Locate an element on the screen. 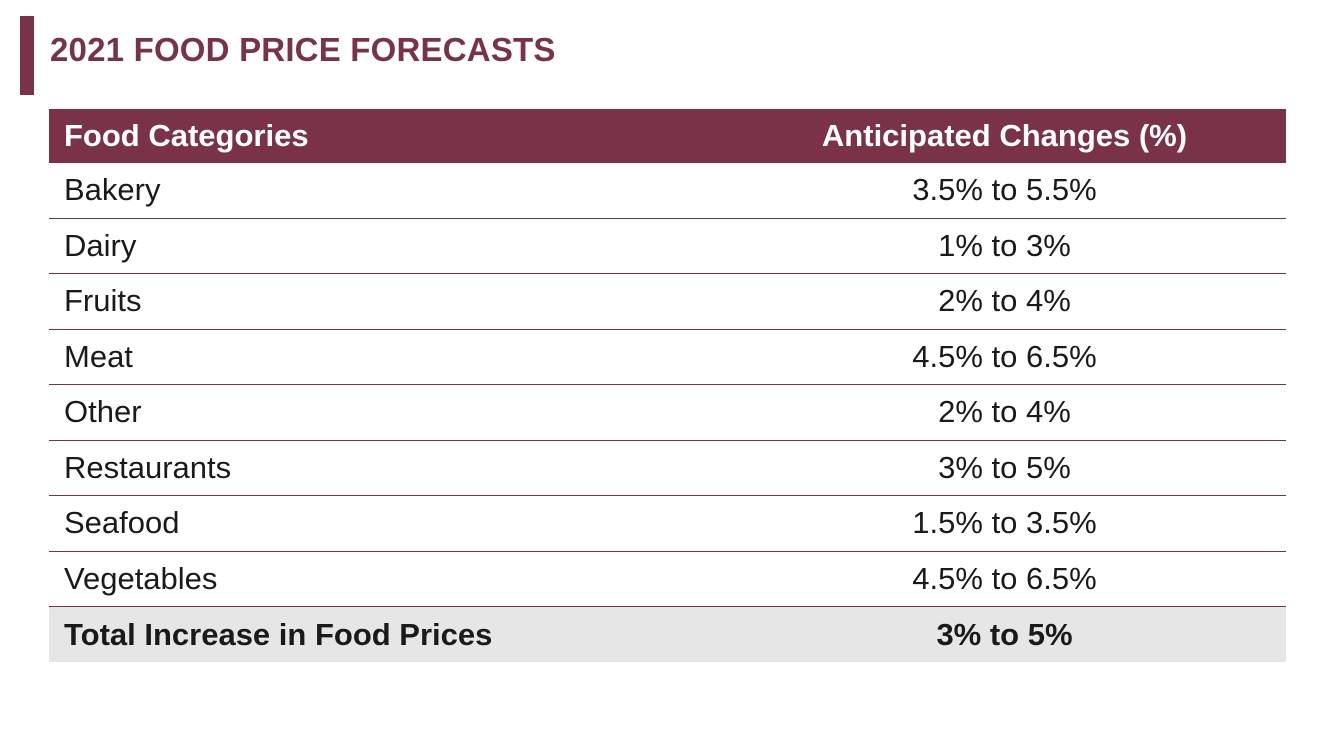 The height and width of the screenshot is (732, 1334). table-row: Restaurants 3% to 5% is located at coordinates (667, 468).